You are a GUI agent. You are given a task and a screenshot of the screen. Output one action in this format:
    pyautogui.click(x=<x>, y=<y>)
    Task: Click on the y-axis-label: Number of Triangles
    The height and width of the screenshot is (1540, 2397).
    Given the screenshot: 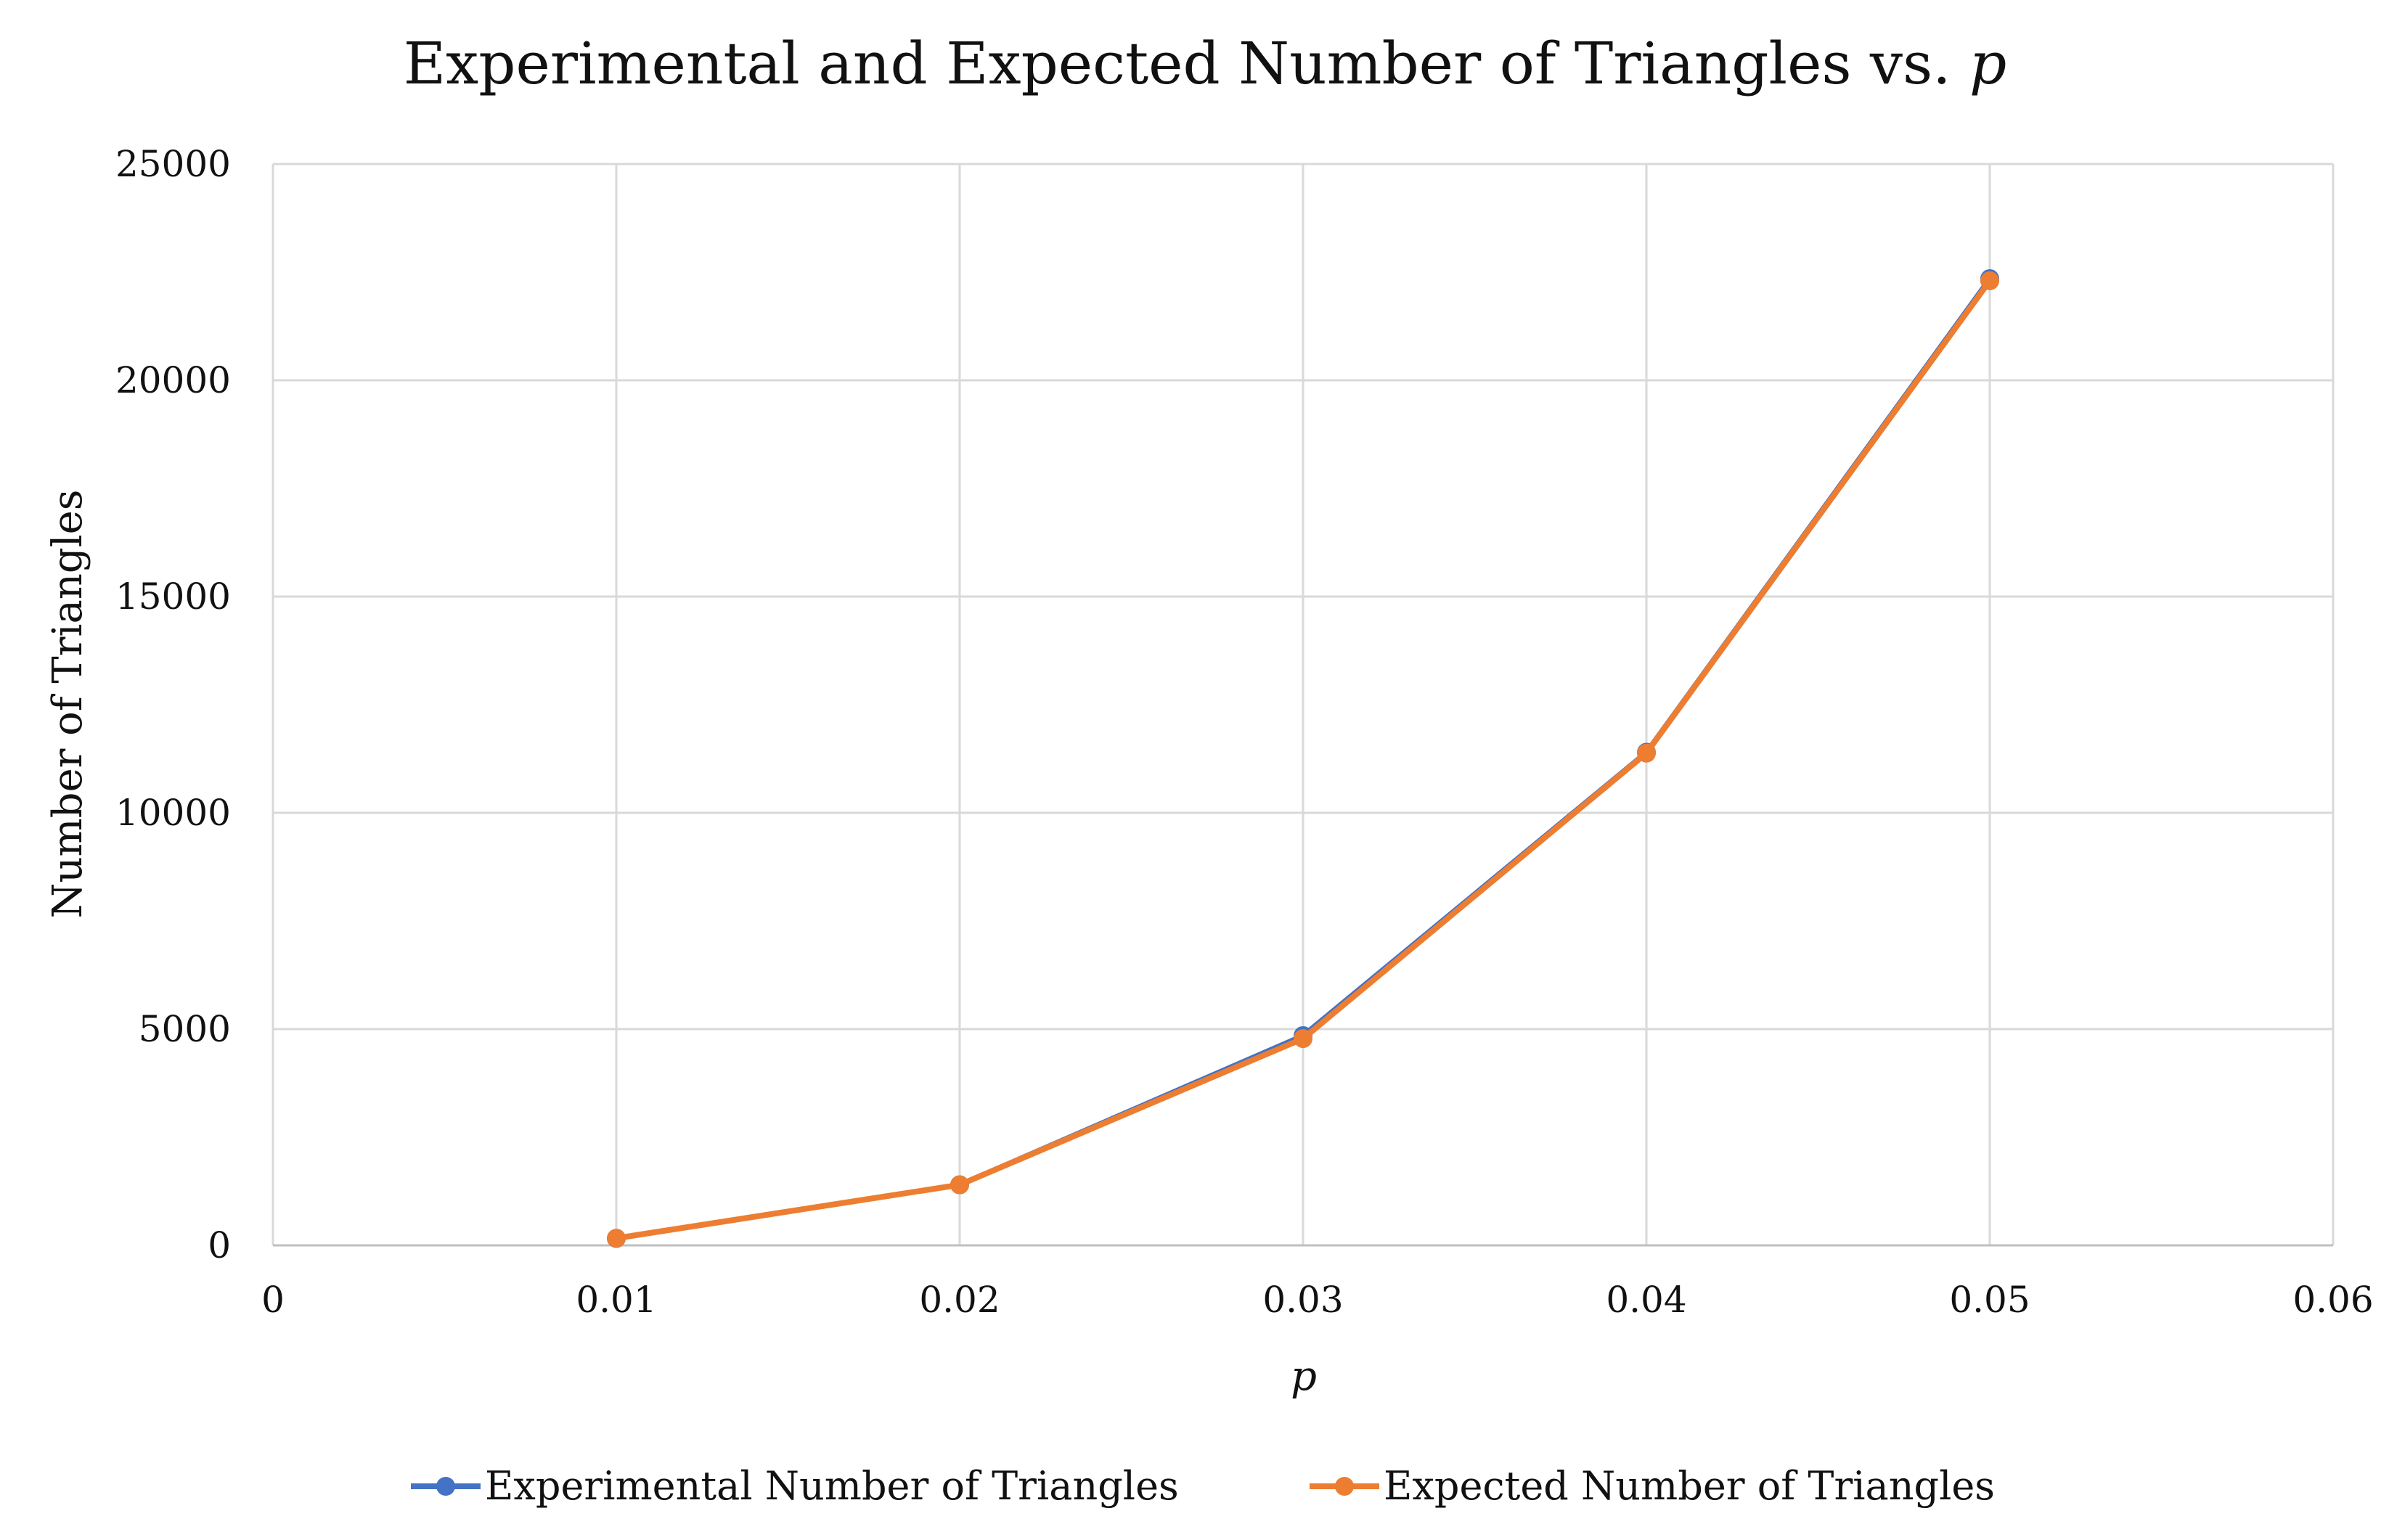 What is the action you would take?
    pyautogui.click(x=67, y=703)
    